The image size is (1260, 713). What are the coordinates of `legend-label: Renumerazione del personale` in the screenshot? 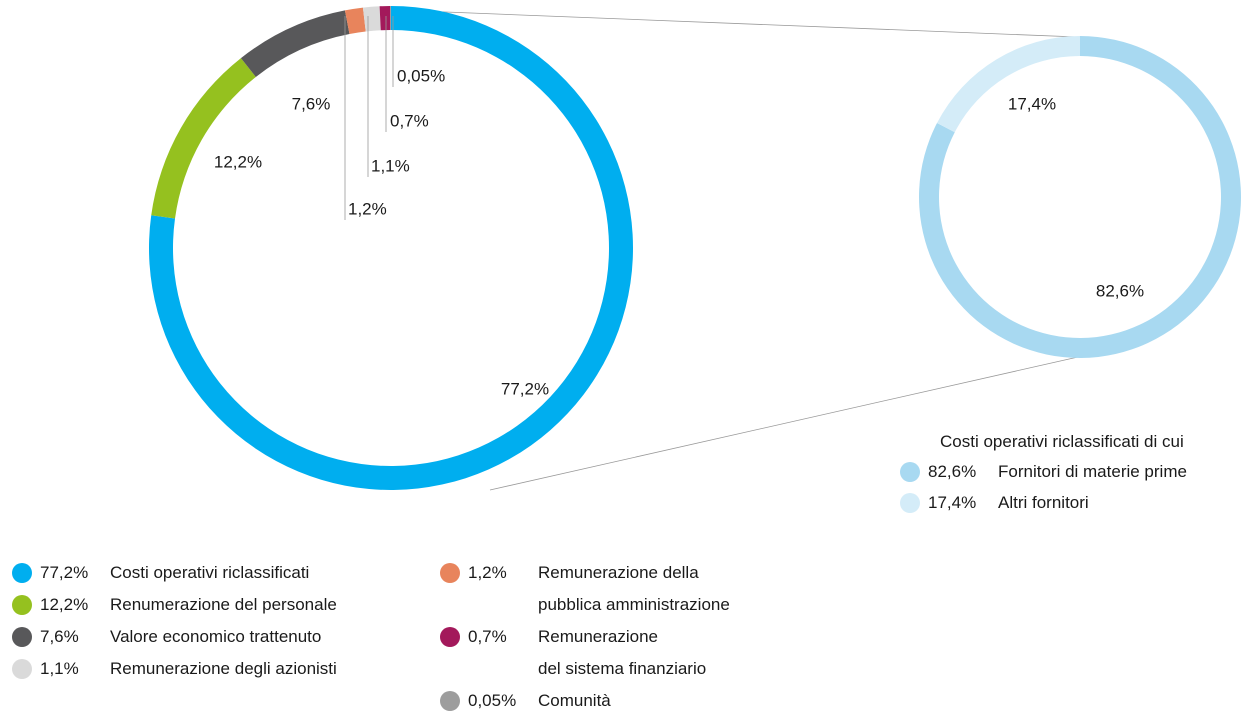 It's located at (223, 604).